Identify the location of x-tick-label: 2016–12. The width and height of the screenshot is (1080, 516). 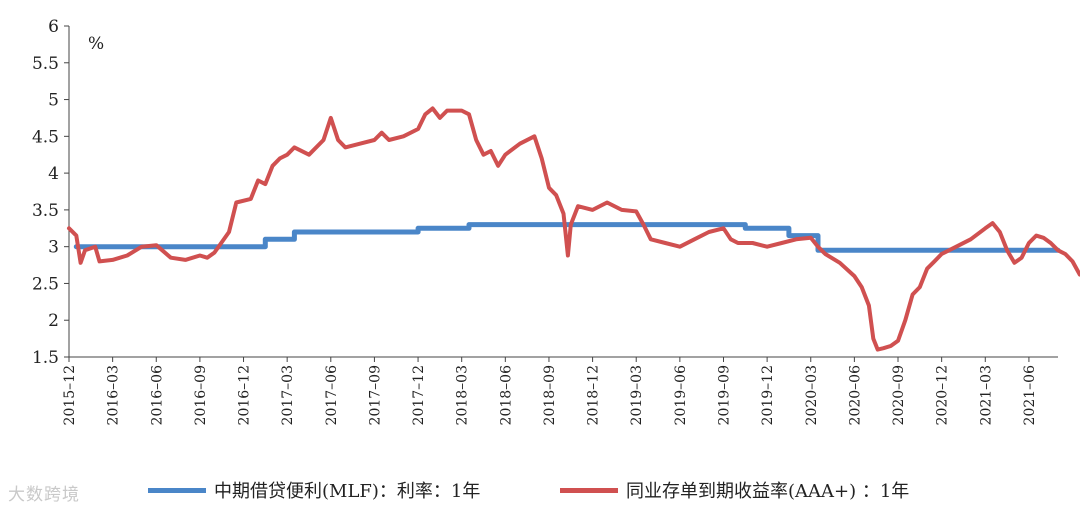
(245, 395).